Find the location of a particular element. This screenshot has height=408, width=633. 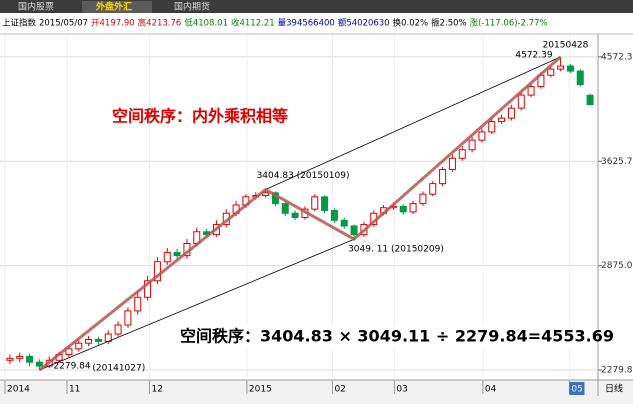

y-tick-label: 2279.84 is located at coordinates (617, 371).